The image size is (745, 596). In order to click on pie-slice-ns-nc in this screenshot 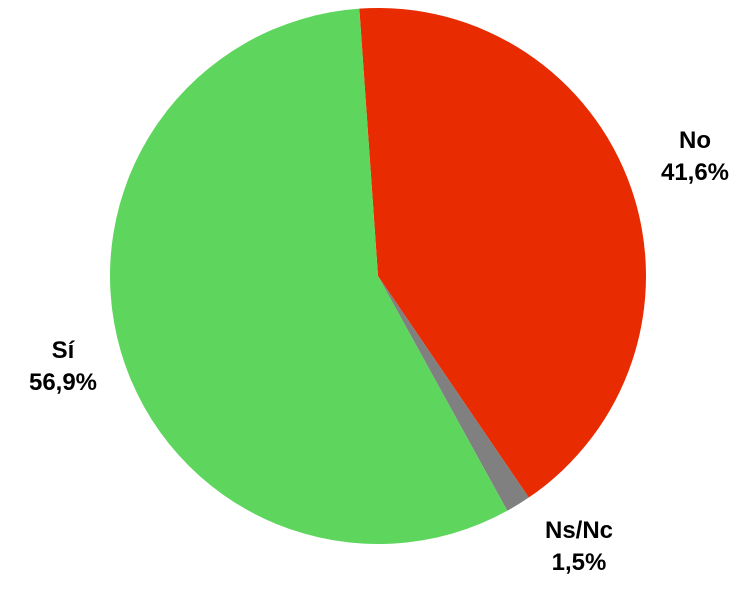, I will do `click(453, 393)`.